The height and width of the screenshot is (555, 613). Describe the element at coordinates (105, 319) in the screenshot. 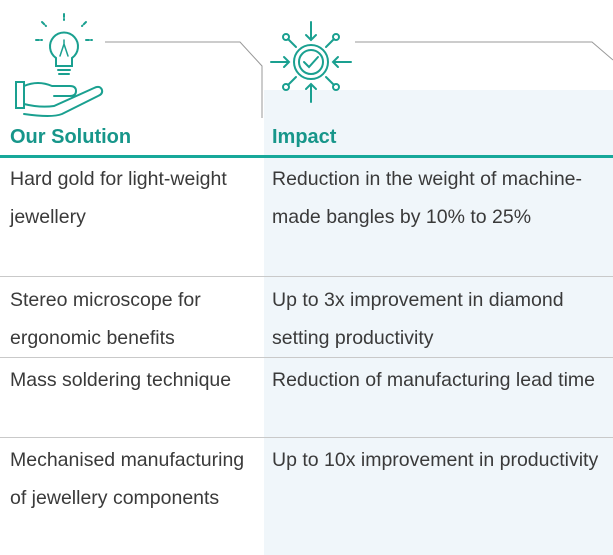

I see `solution-cell: Stereo microscope for ergonomic benefits` at that location.